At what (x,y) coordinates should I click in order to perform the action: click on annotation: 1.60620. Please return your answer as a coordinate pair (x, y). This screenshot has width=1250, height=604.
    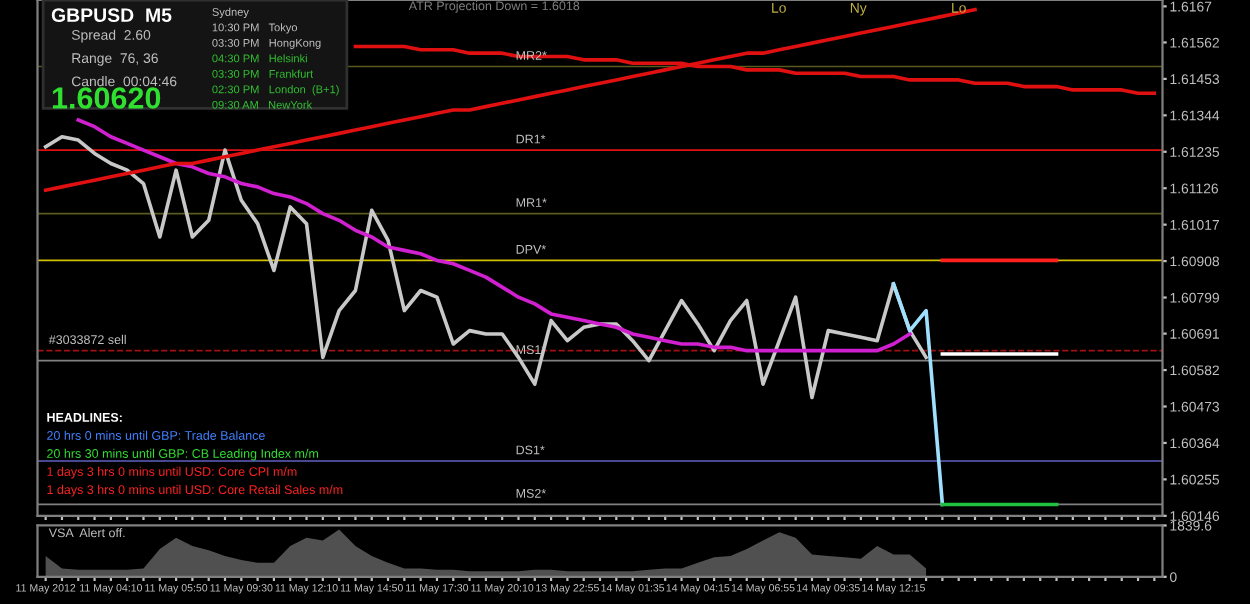
    Looking at the image, I should click on (106, 98).